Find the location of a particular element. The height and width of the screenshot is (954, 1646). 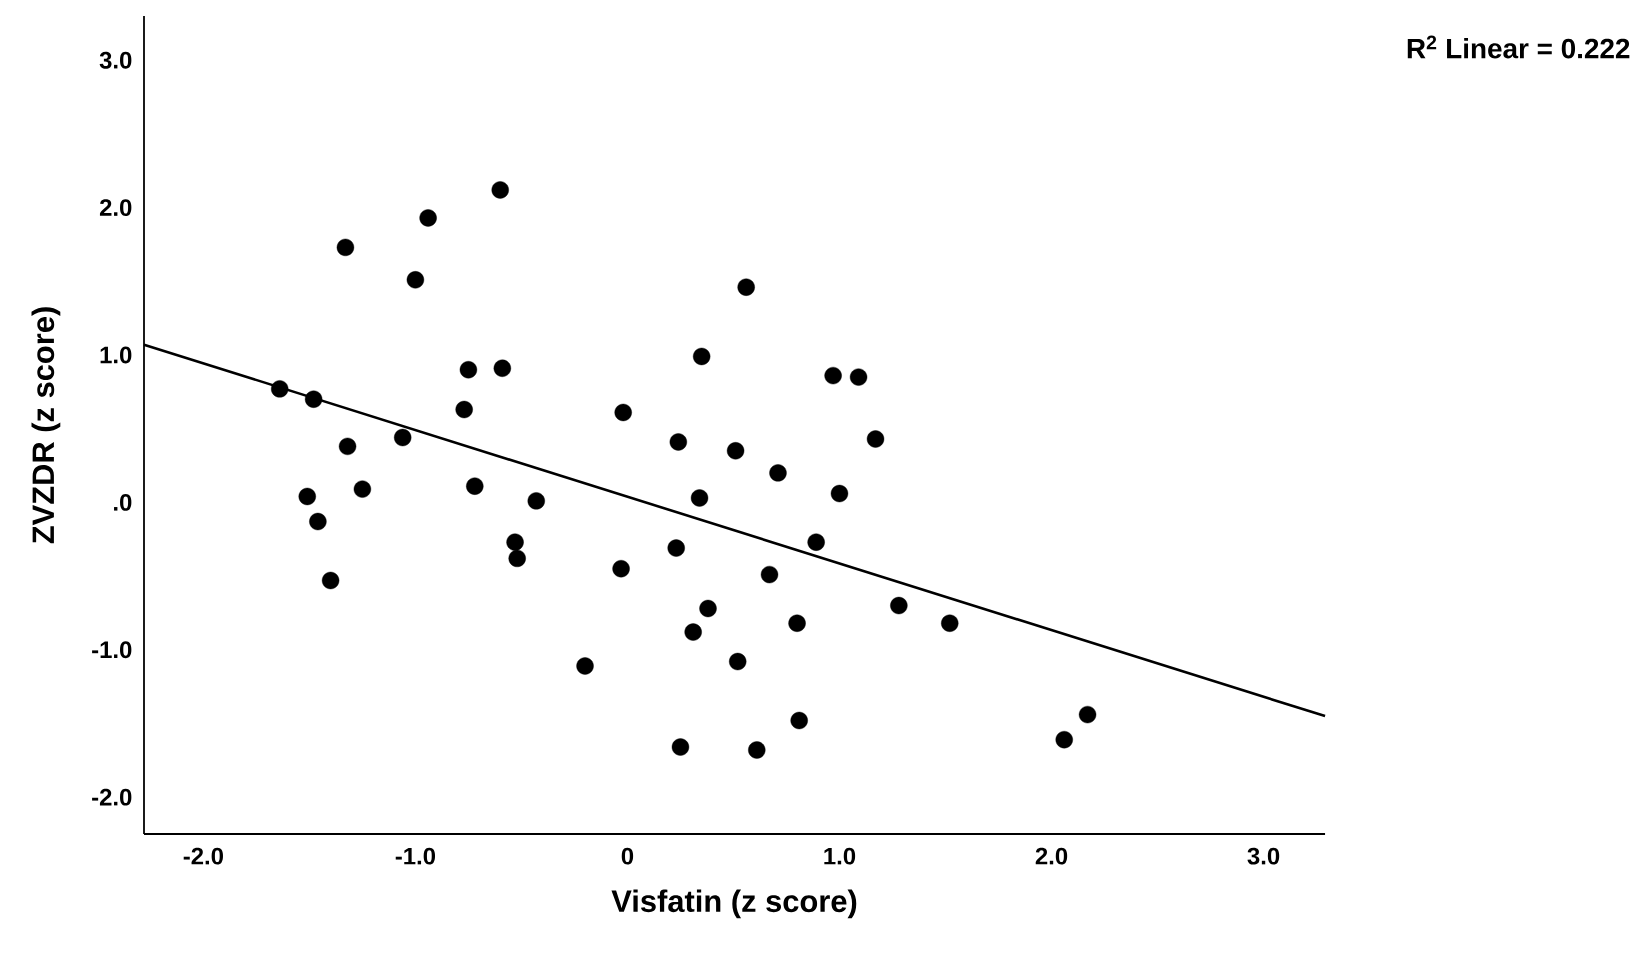

y-axis-title: ZVZDR (z score) is located at coordinates (46, 425).